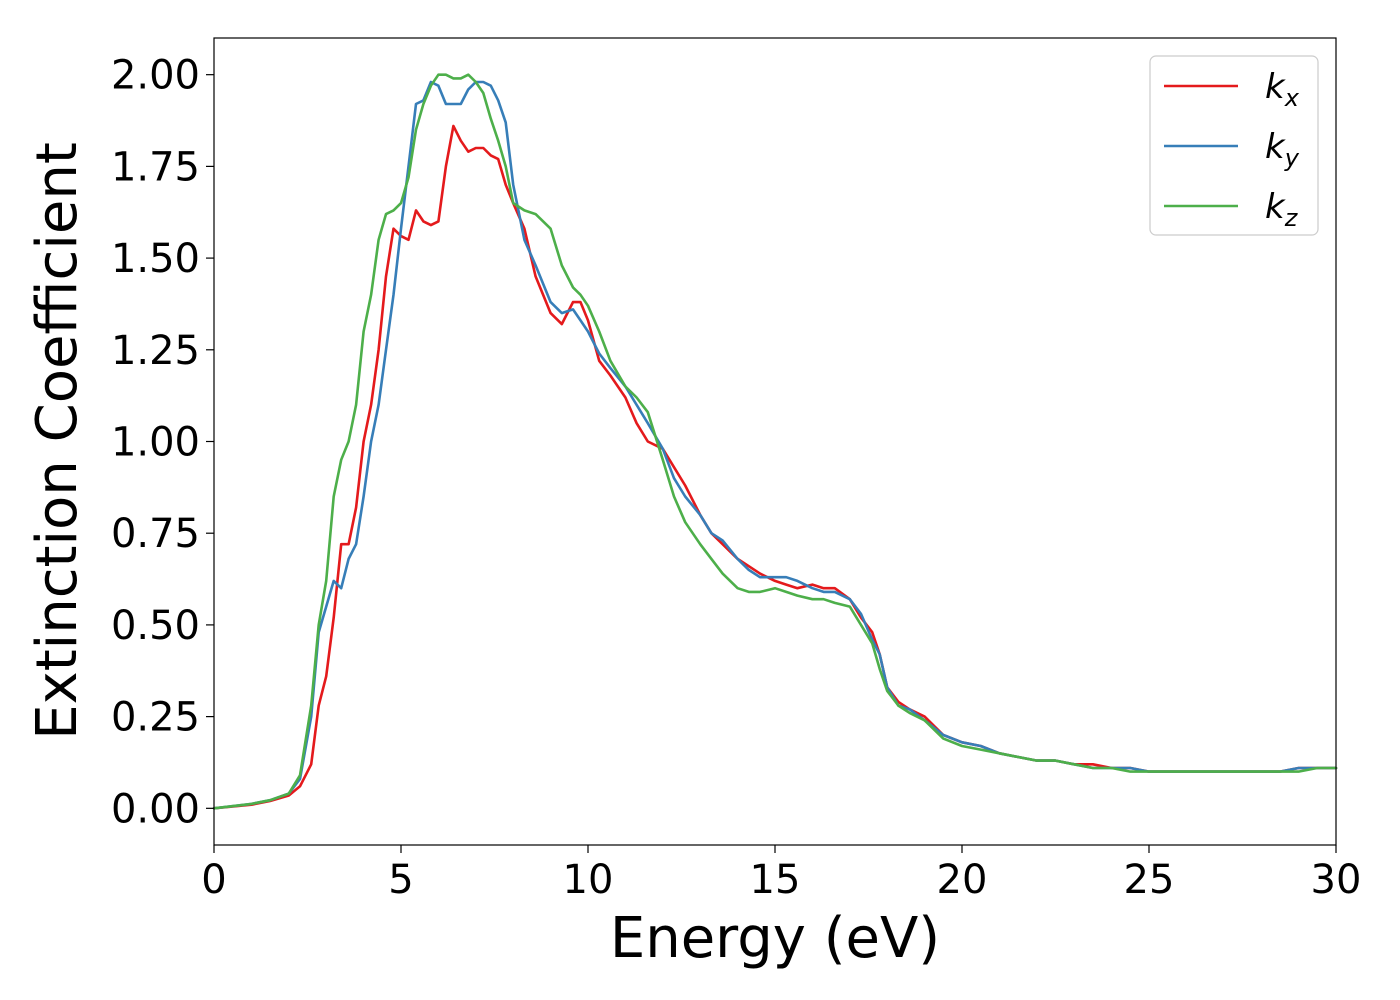 The width and height of the screenshot is (1400, 1000). Describe the element at coordinates (155, 443) in the screenshot. I see `y-tick-label: 1.00` at that location.